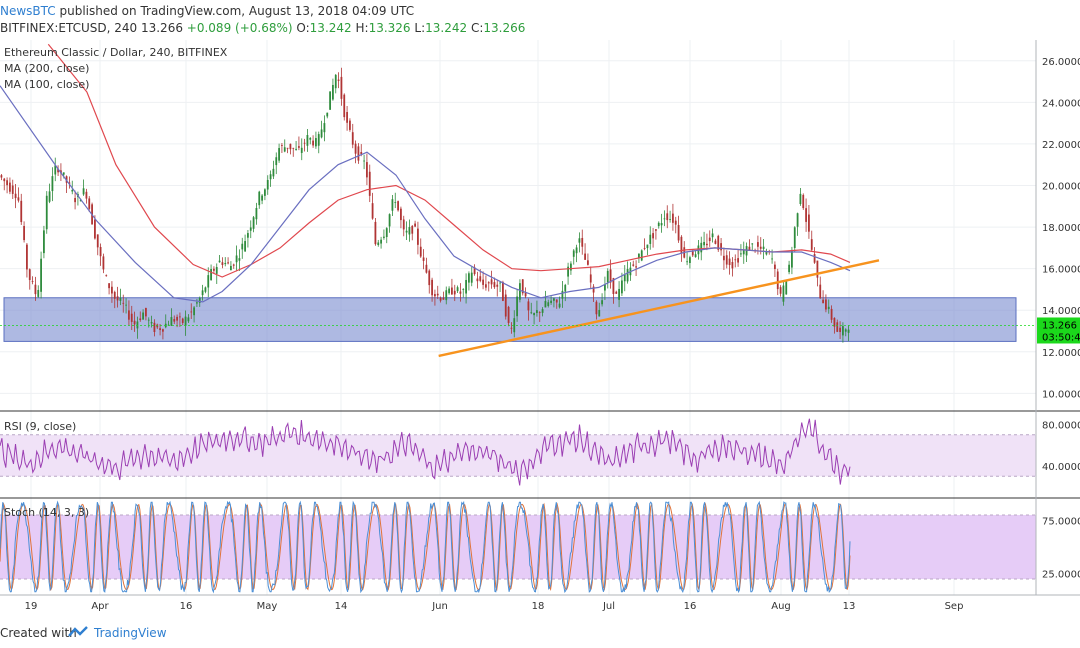 The image size is (1080, 648). I want to click on trendline, so click(659, 308).